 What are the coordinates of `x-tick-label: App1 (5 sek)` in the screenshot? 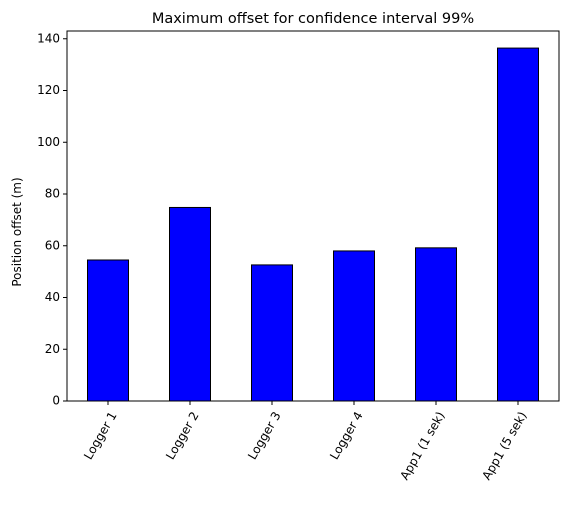 It's located at (504, 445).